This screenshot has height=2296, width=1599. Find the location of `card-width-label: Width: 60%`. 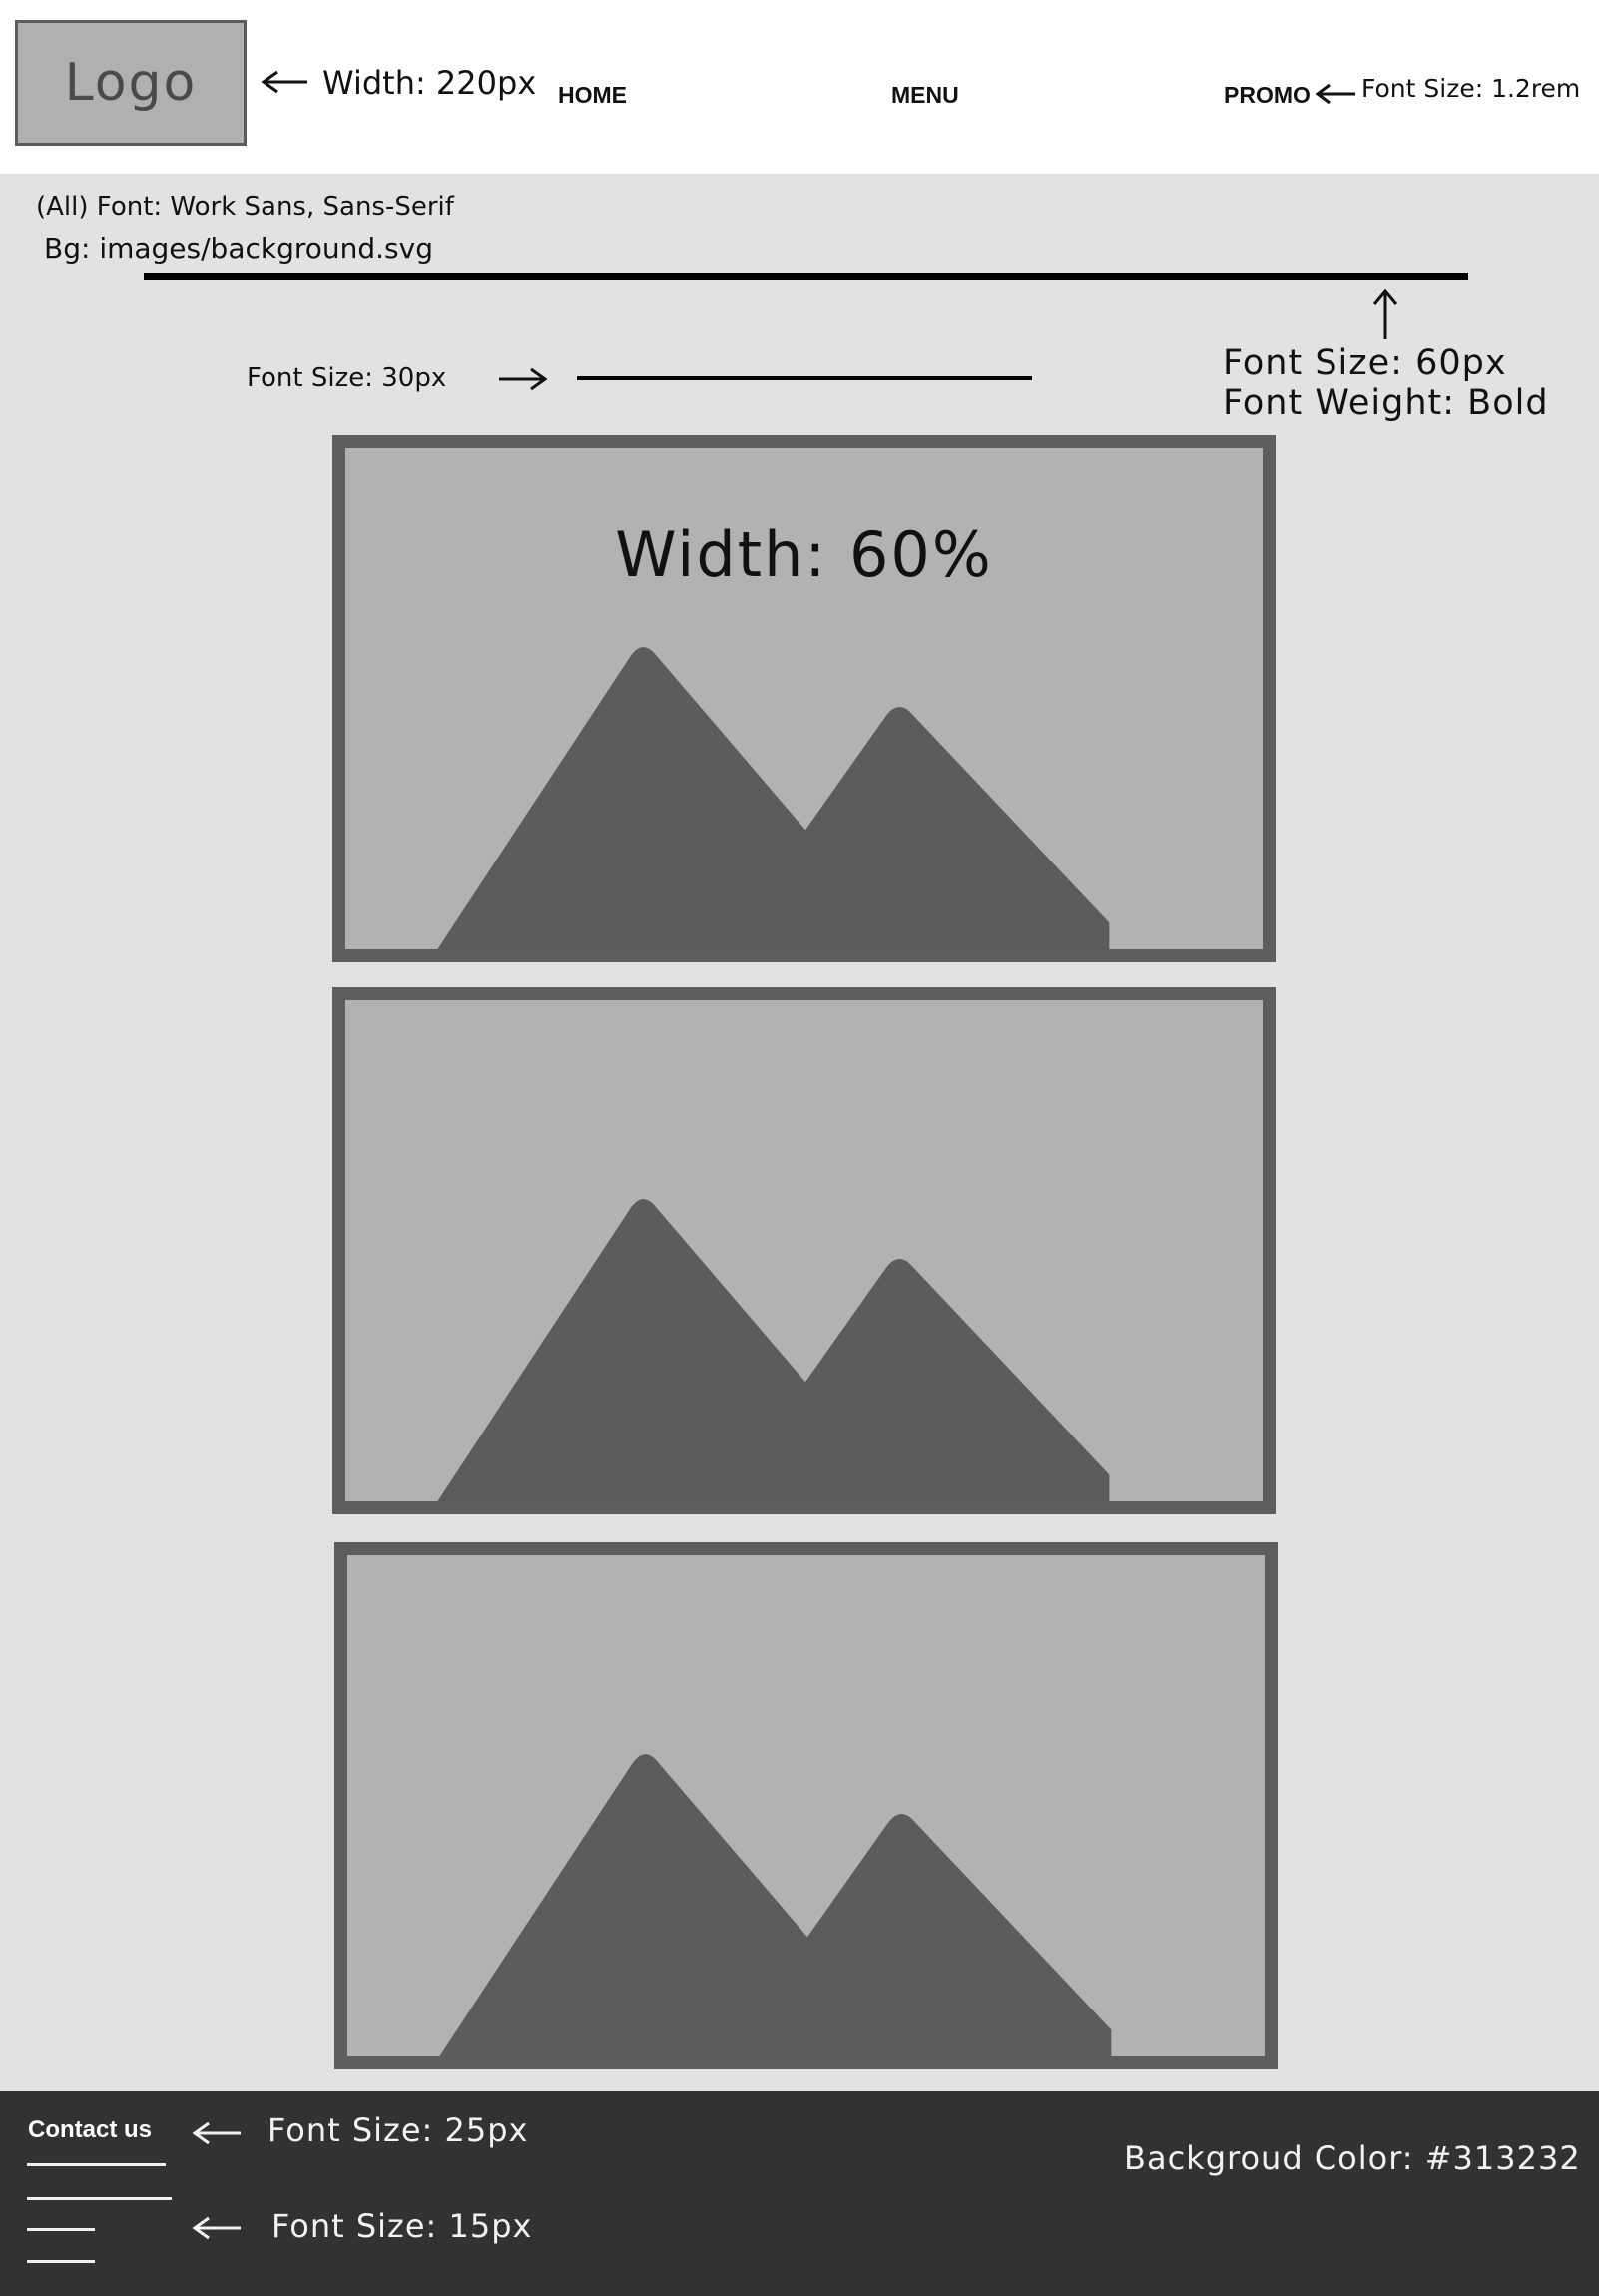

card-width-label: Width: 60% is located at coordinates (804, 554).